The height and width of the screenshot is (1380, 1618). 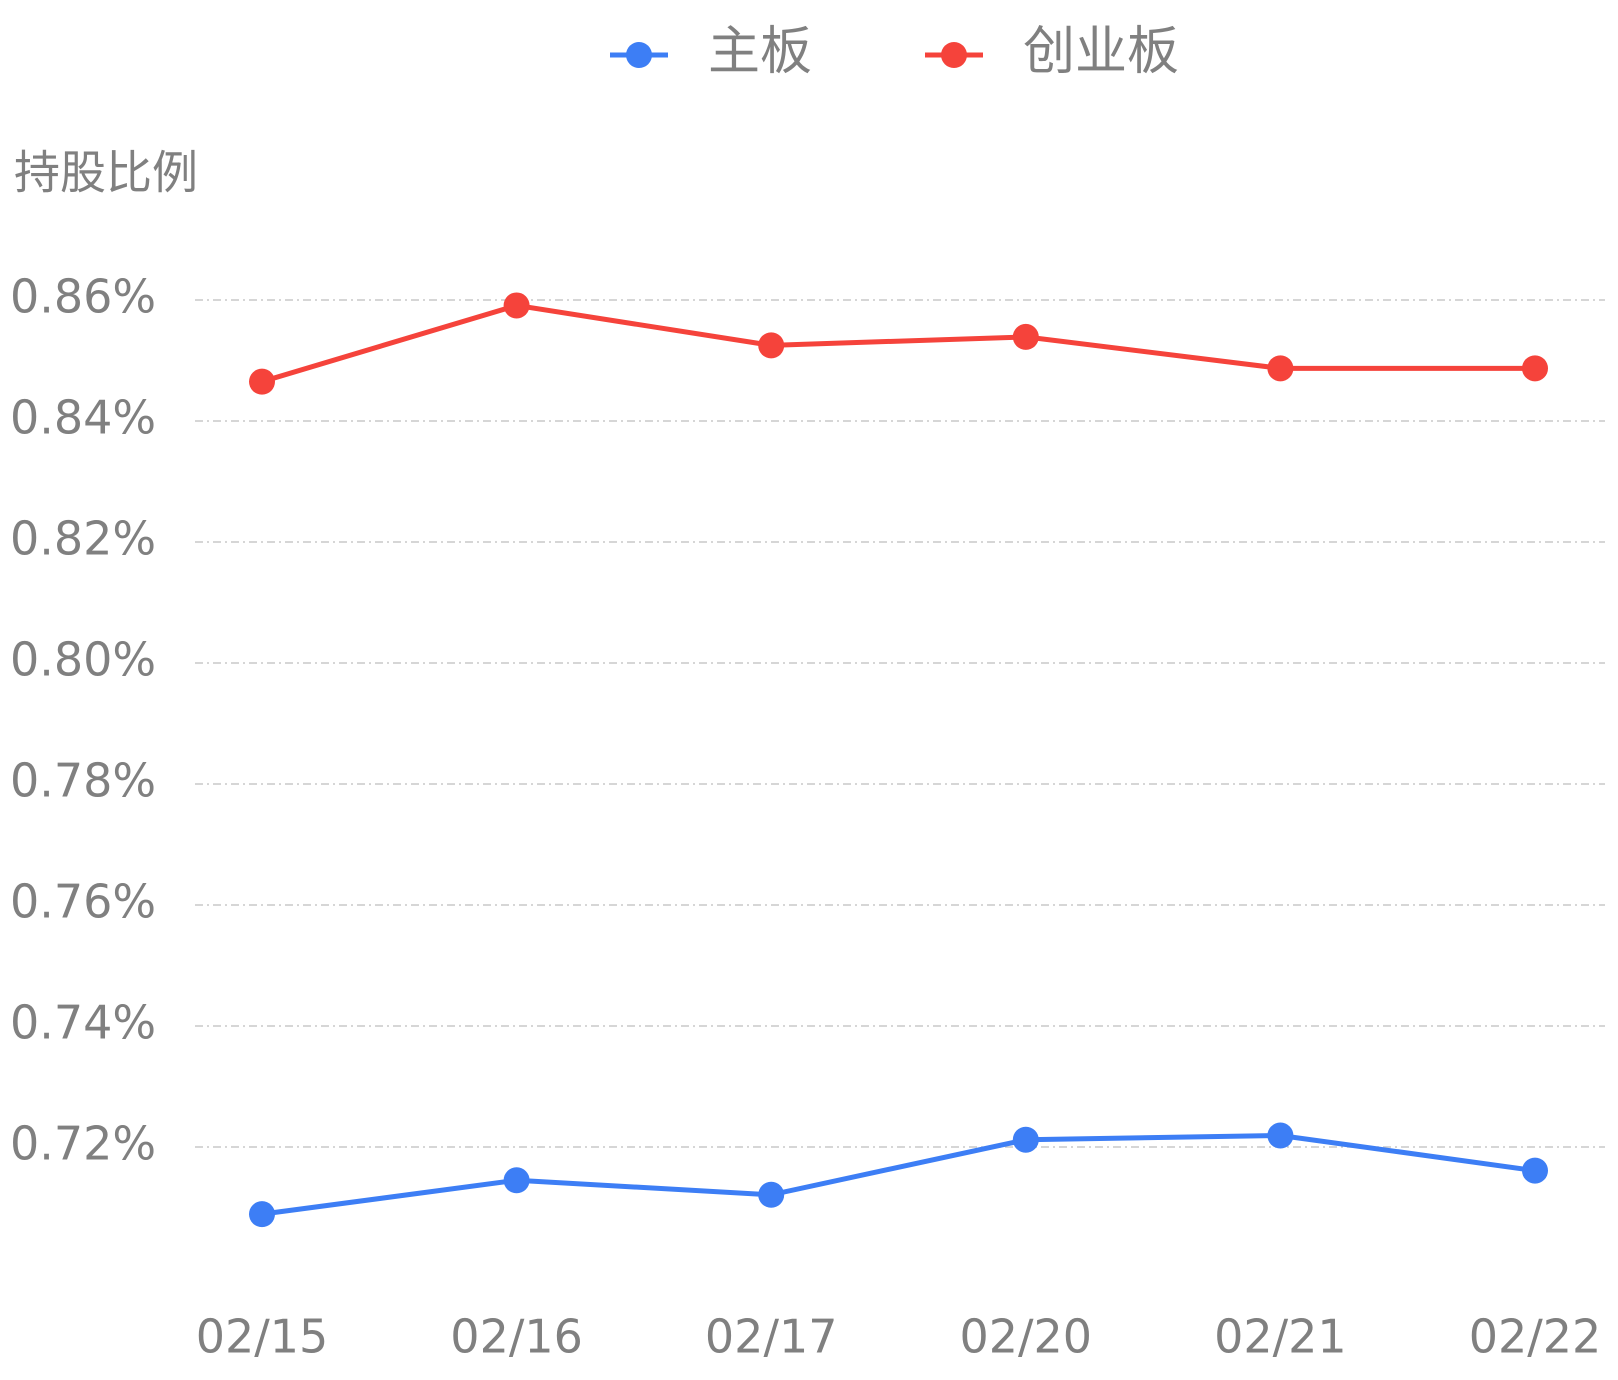 What do you see at coordinates (760, 52) in the screenshot?
I see `legend-label: 主板` at bounding box center [760, 52].